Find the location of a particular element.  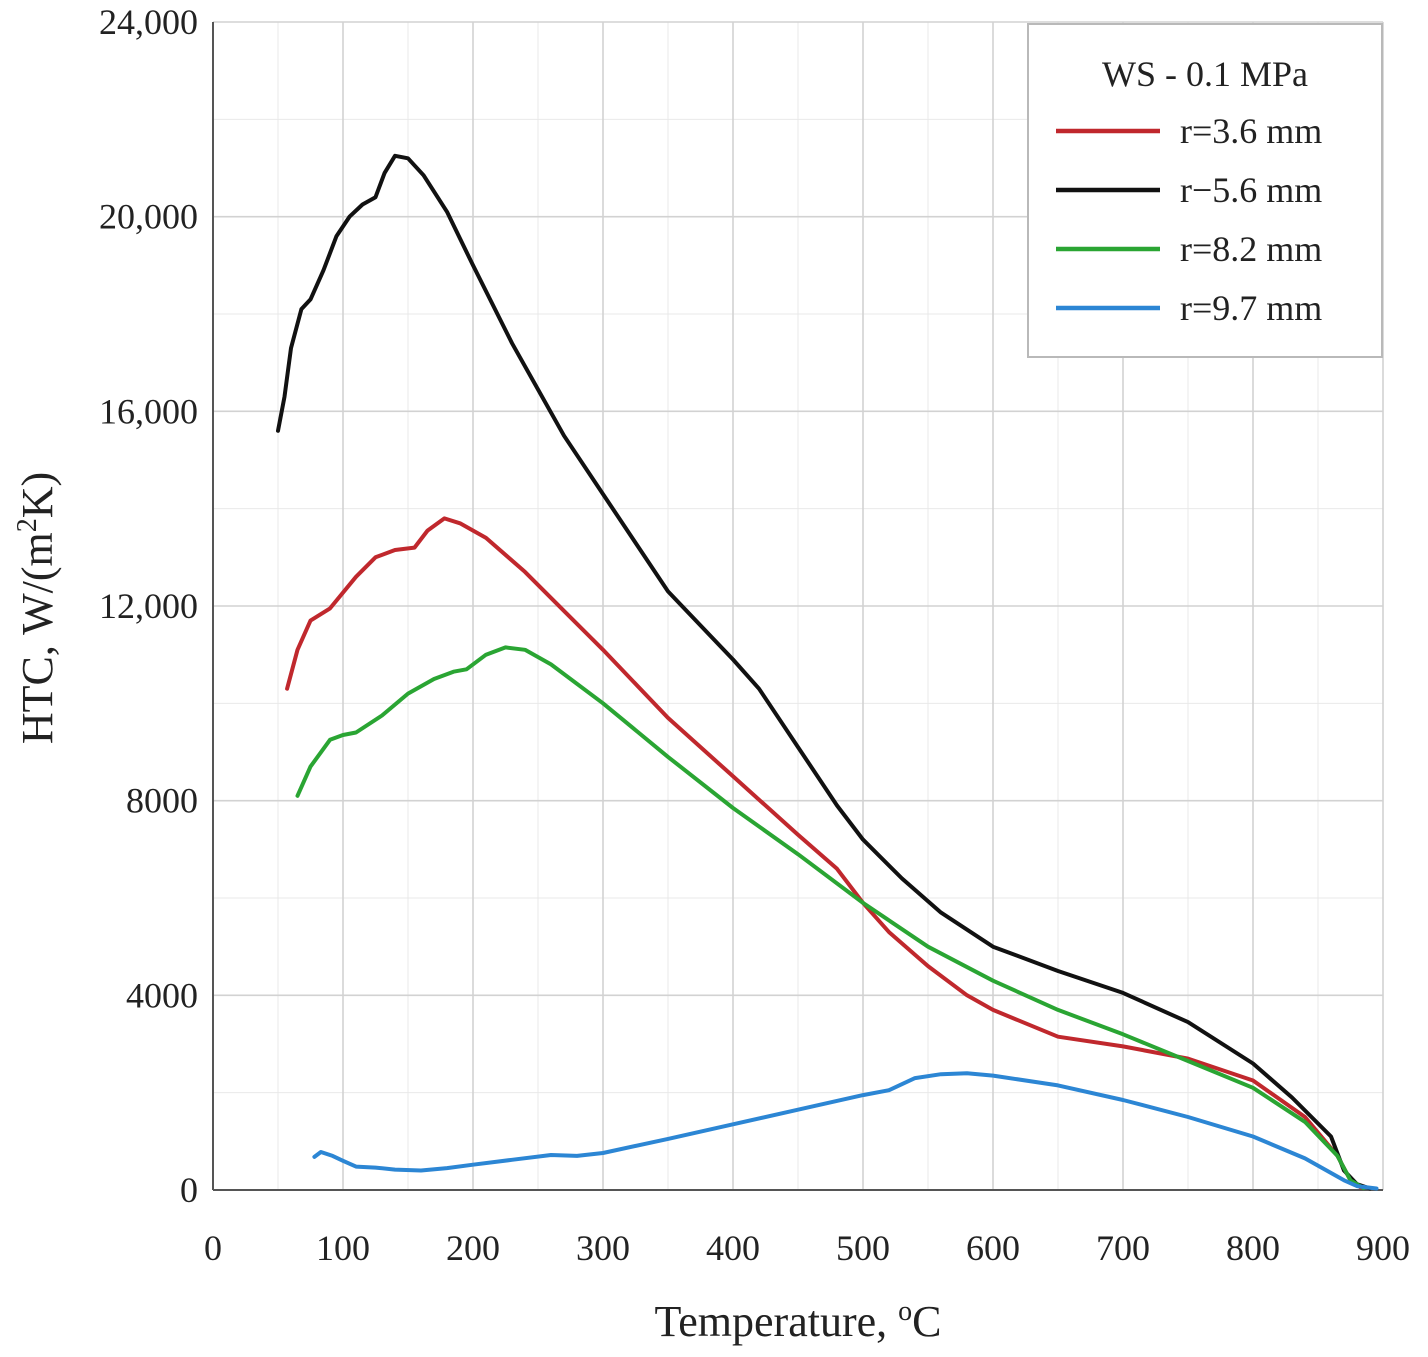

y-tick-label: 8000 is located at coordinates (162, 801).